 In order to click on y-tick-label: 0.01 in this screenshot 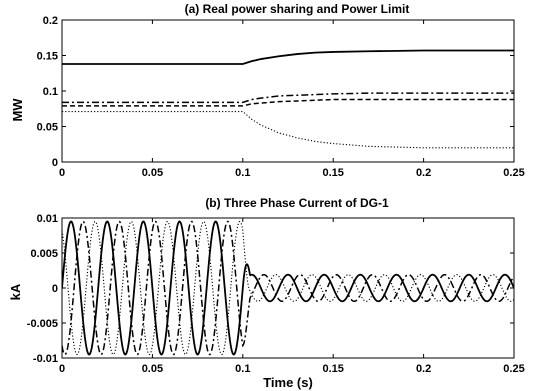, I will do `click(47, 219)`.